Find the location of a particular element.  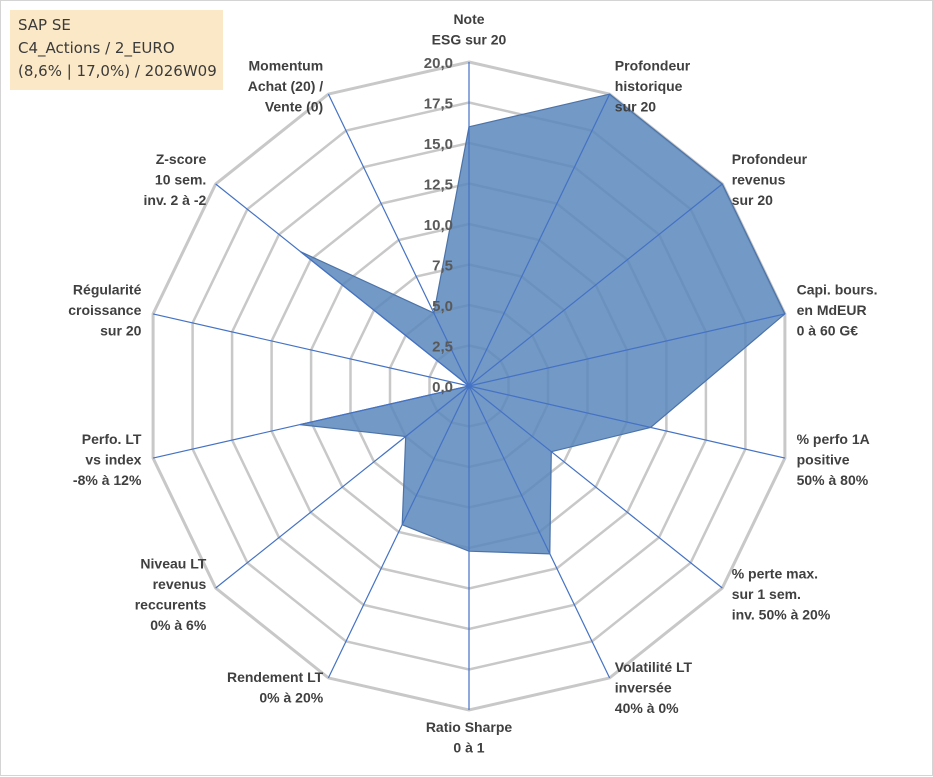

axis-label-12: Z-score 10 sem. inv. 2 à -2 is located at coordinates (175, 179).